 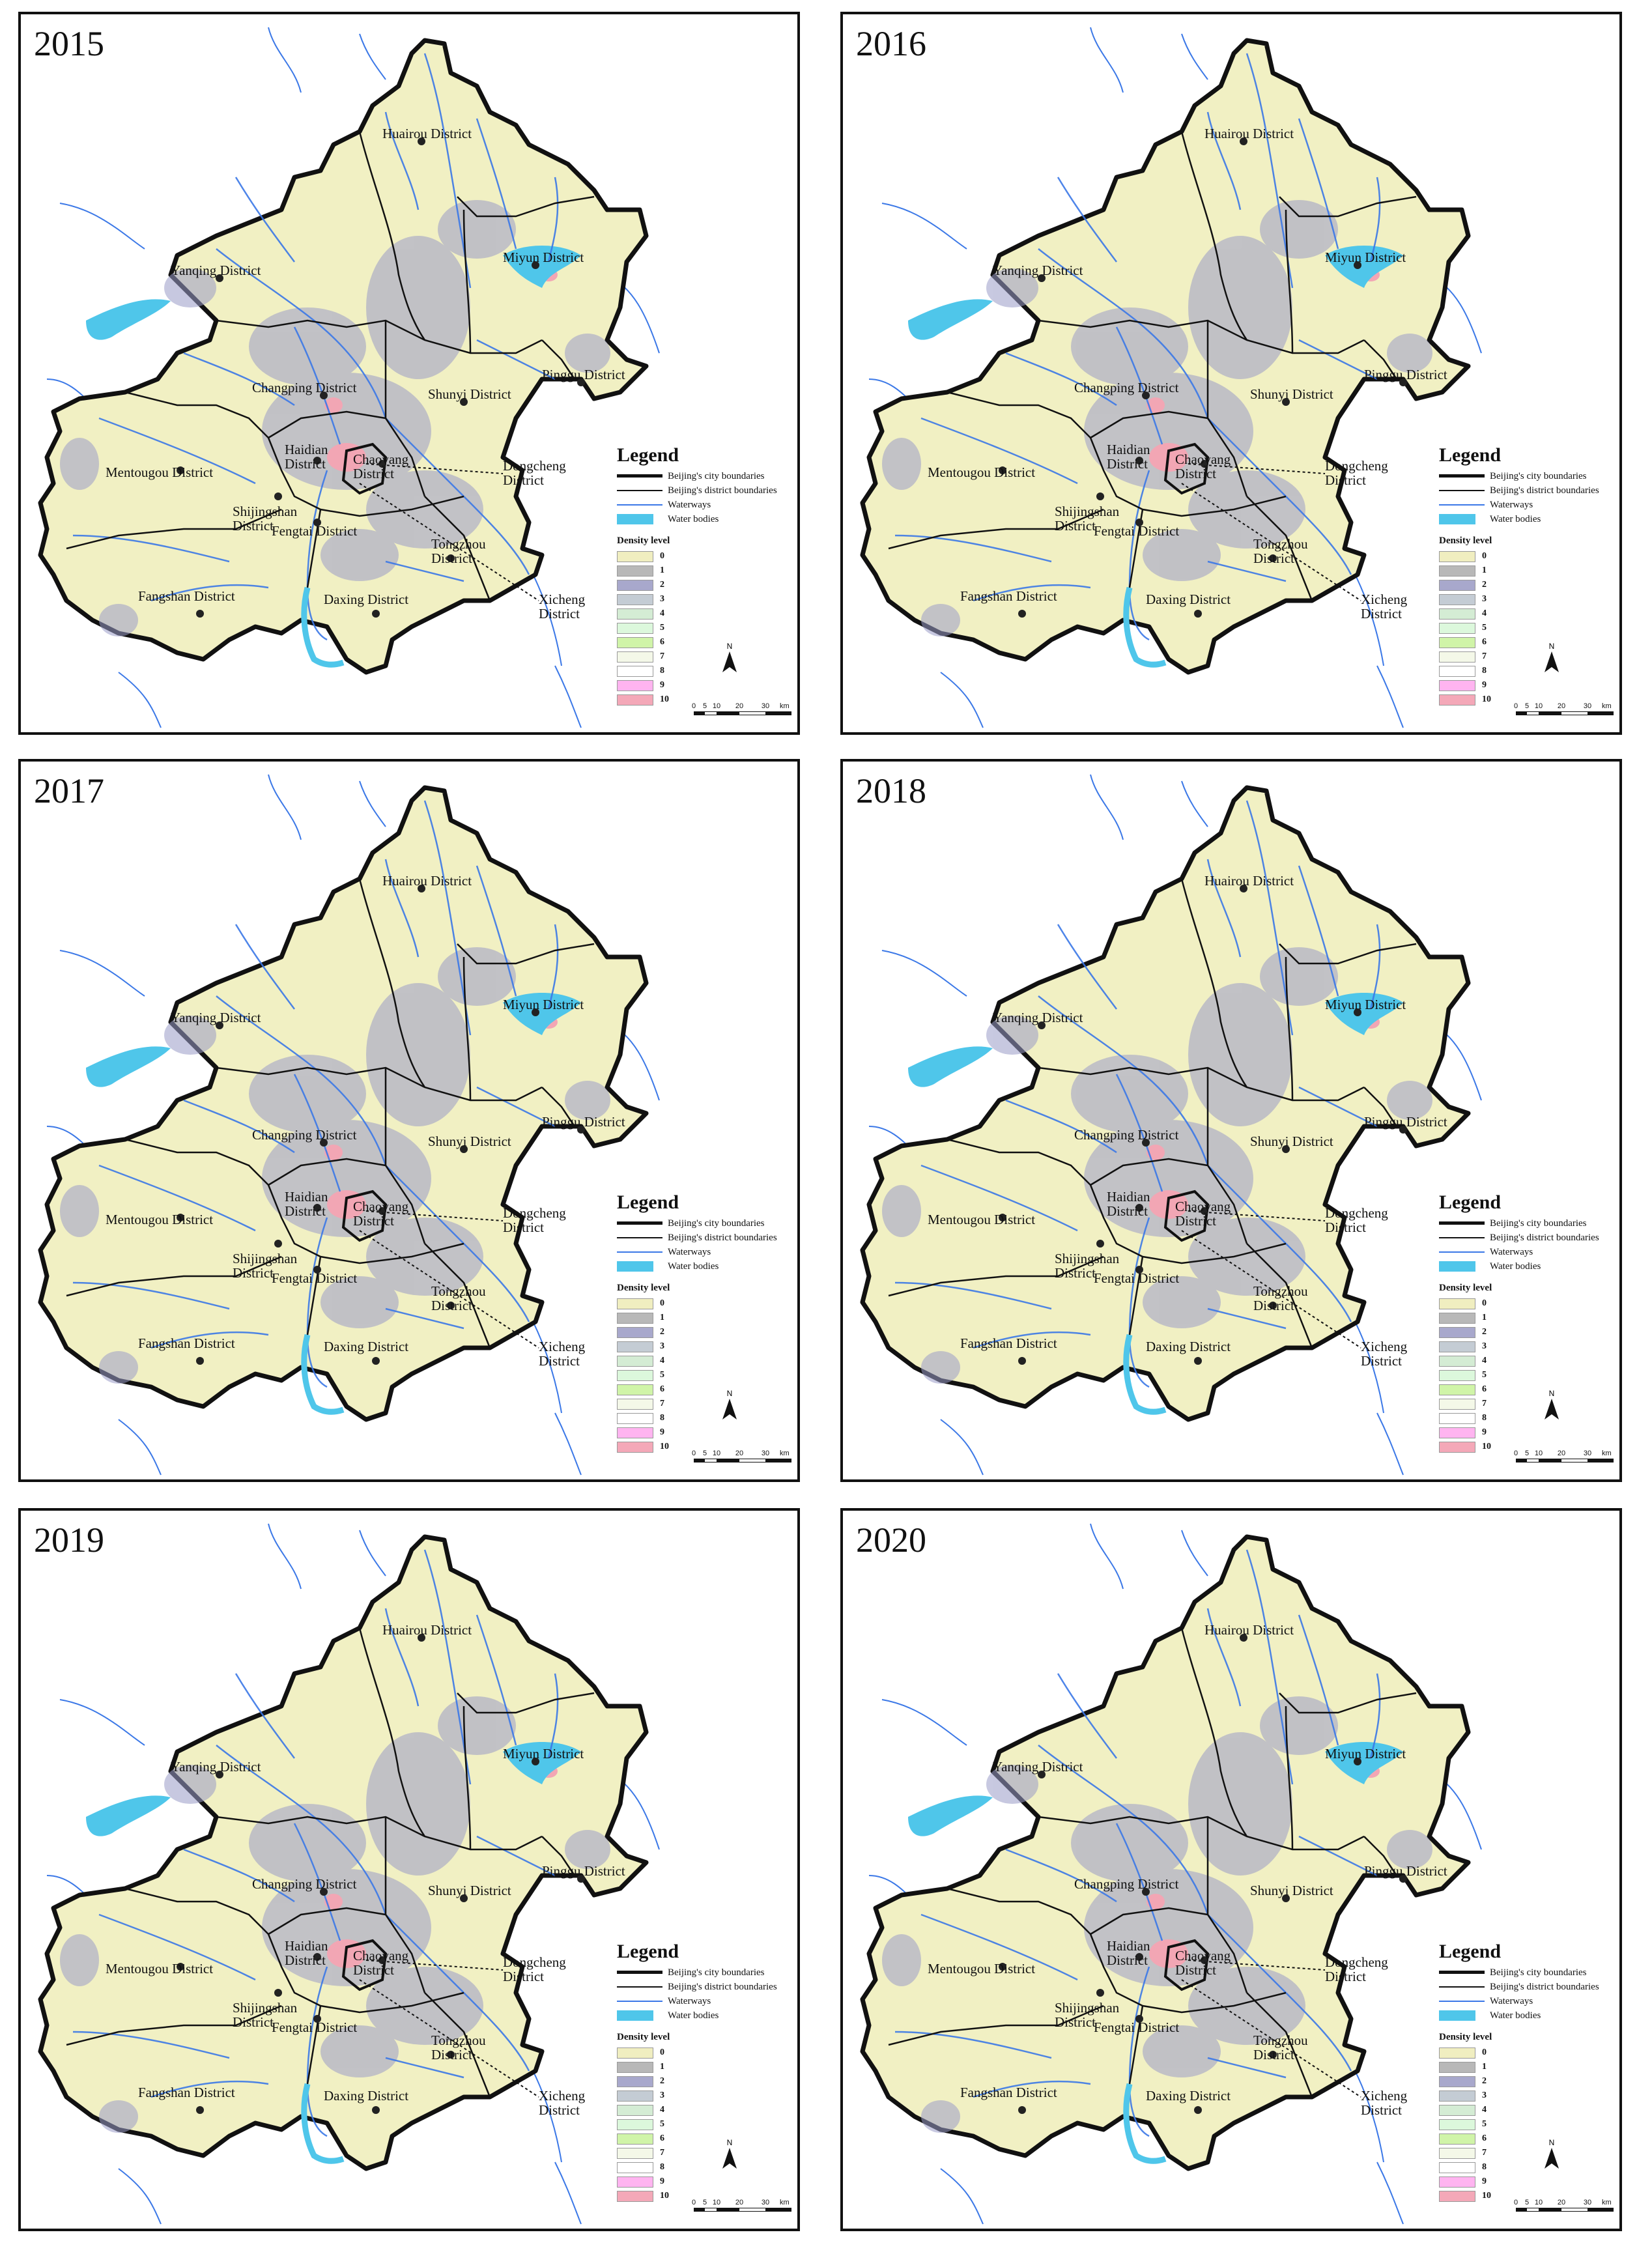 I want to click on district-label-haidian: Haidian District, so click(x=306, y=457).